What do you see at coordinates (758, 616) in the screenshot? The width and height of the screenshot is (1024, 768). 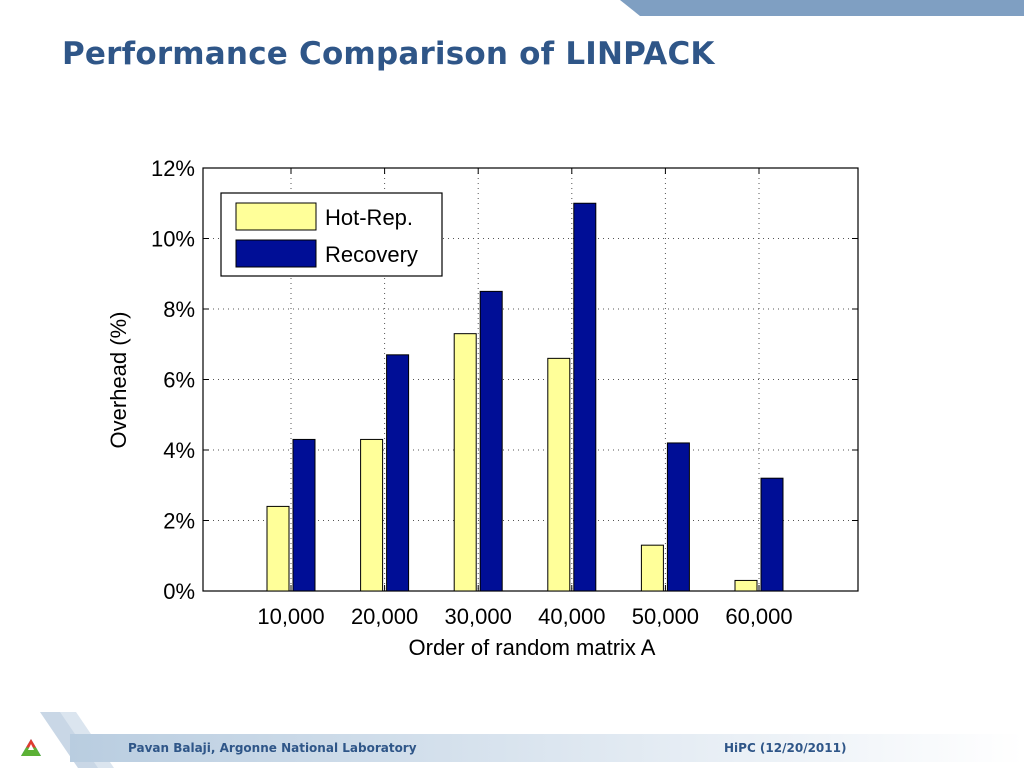 I see `x-tick-label-60-000: 60,000` at bounding box center [758, 616].